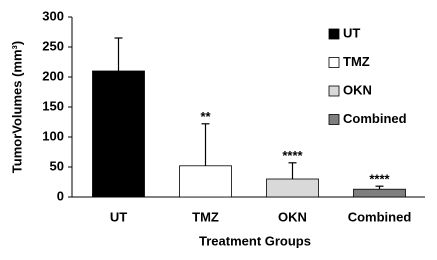 Image resolution: width=437 pixels, height=260 pixels. What do you see at coordinates (356, 61) in the screenshot?
I see `legend-label: TMZ` at bounding box center [356, 61].